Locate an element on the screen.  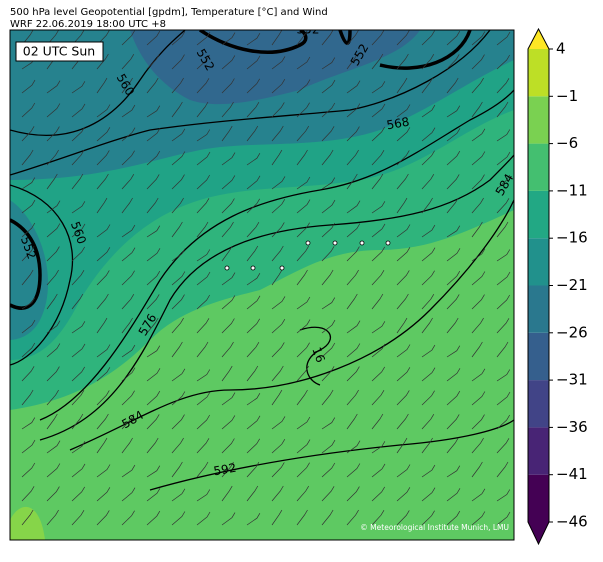
colorbar-tick-label: −36 is located at coordinates (572, 427).